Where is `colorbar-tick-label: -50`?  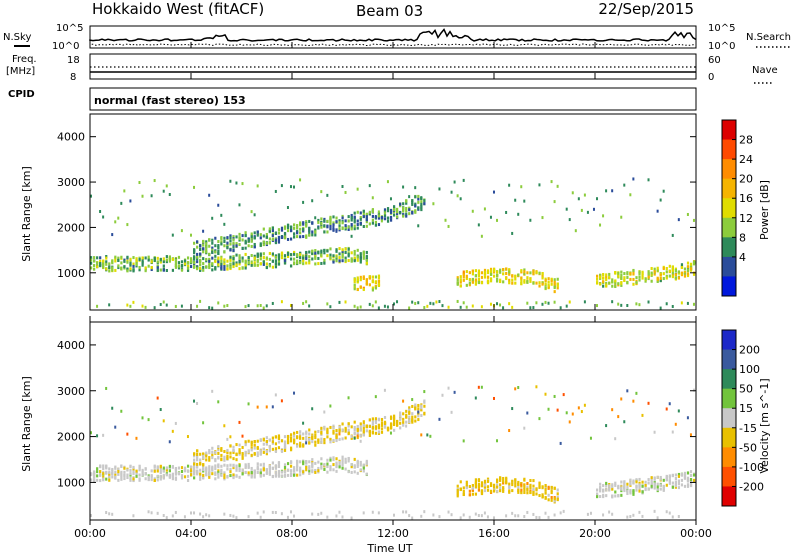 colorbar-tick-label: -50 is located at coordinates (748, 447).